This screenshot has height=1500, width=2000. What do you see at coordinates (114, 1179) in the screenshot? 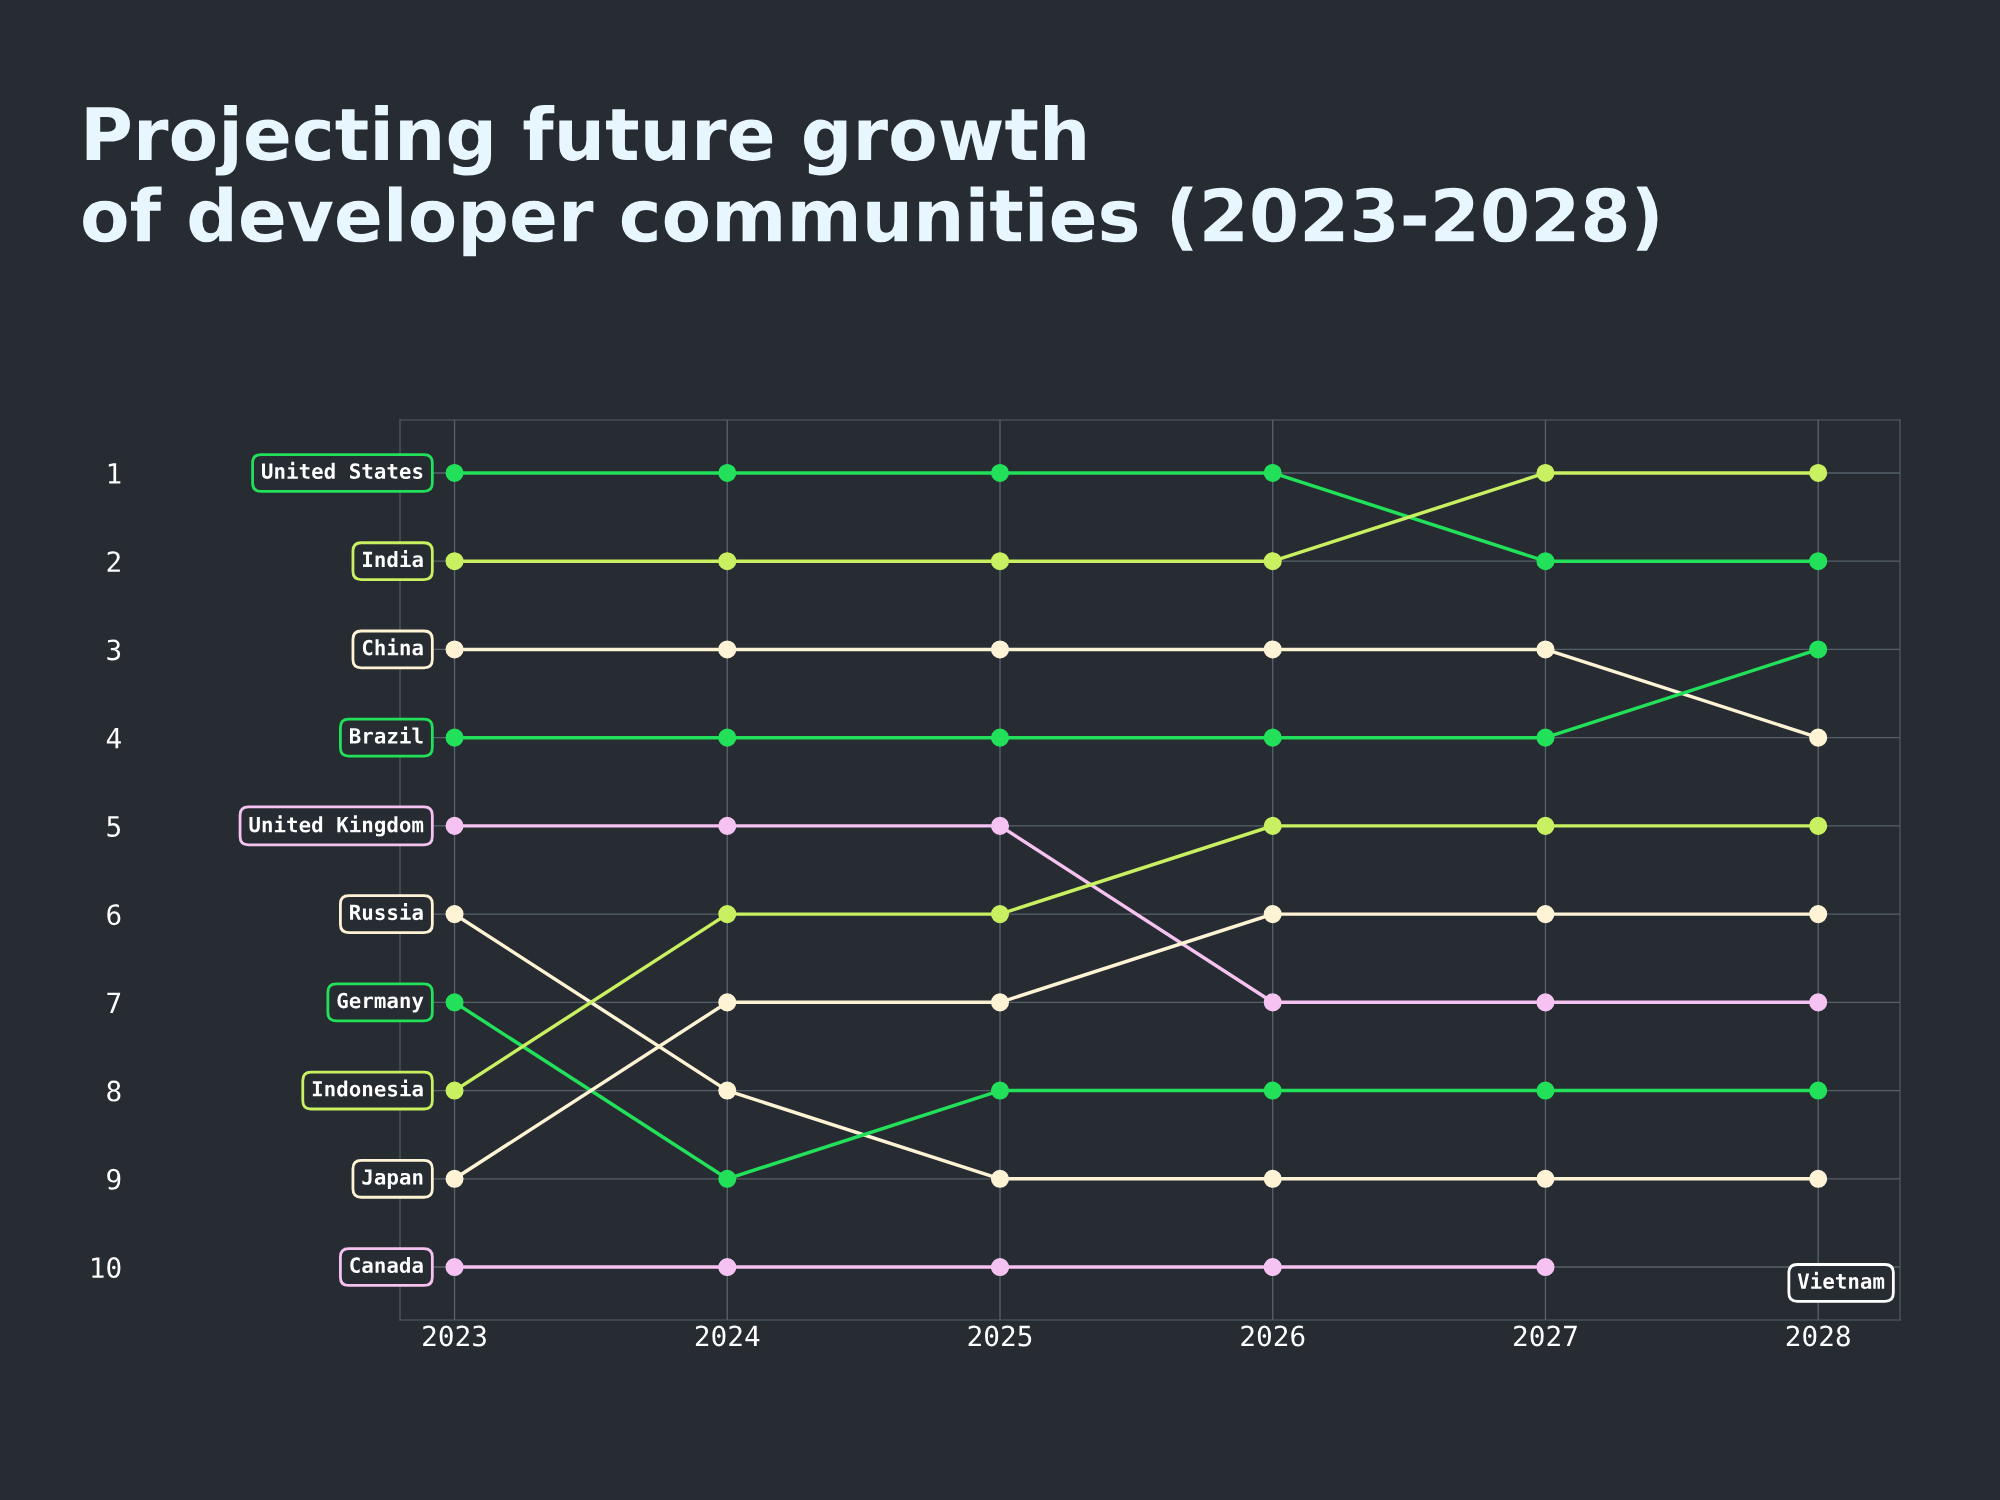
I see `y-tick-label: 9` at bounding box center [114, 1179].